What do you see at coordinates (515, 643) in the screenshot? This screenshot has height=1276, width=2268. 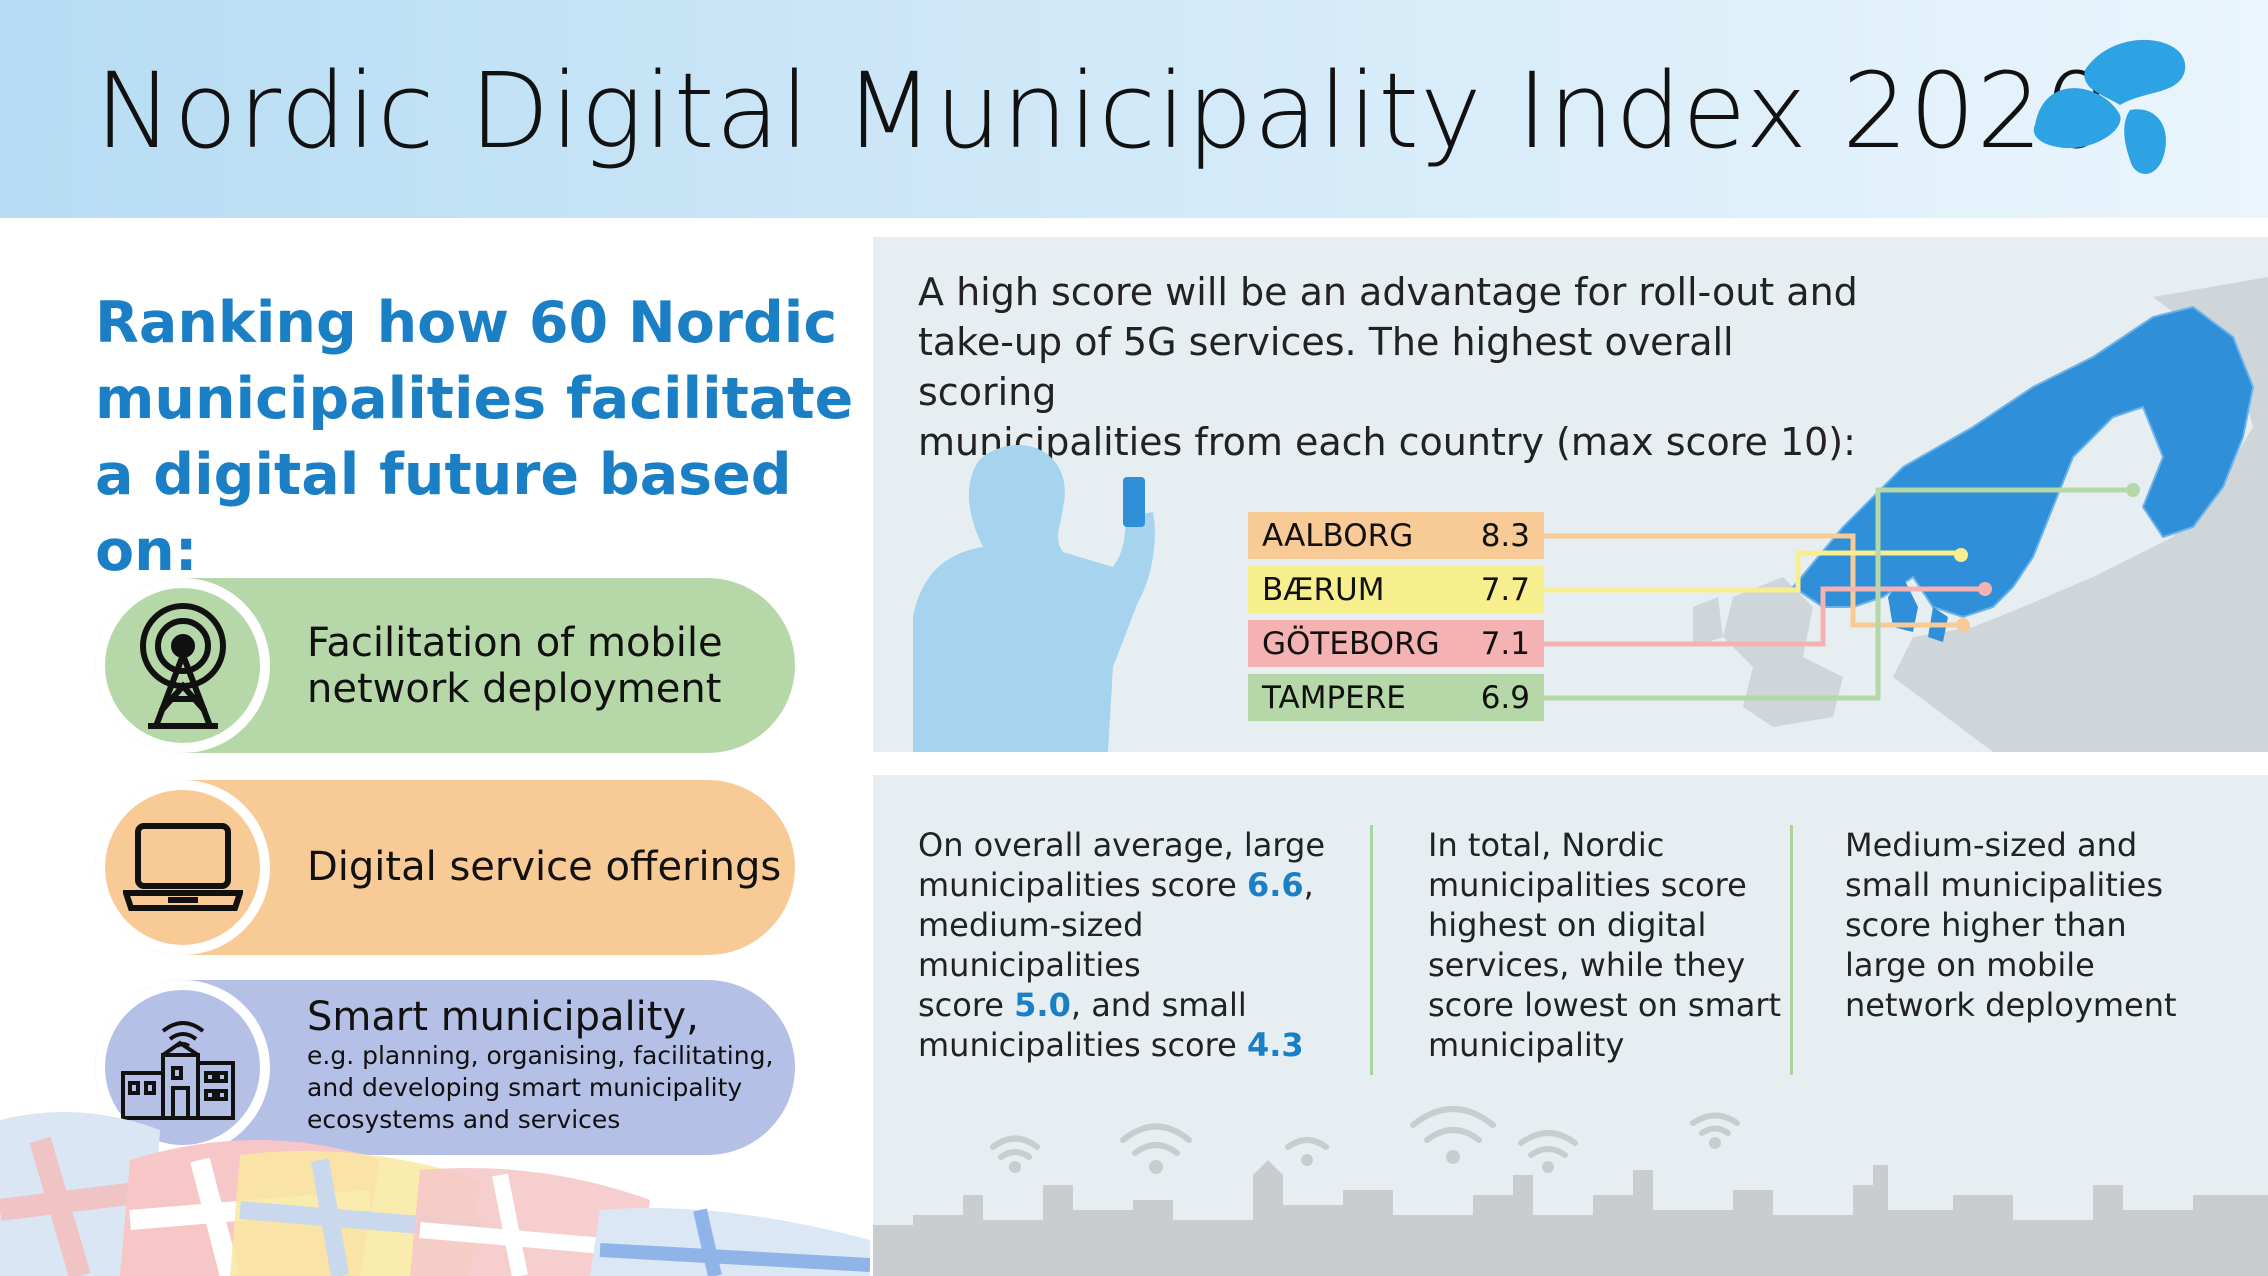 I see `criterion-label-line: Facilitation of mobile` at bounding box center [515, 643].